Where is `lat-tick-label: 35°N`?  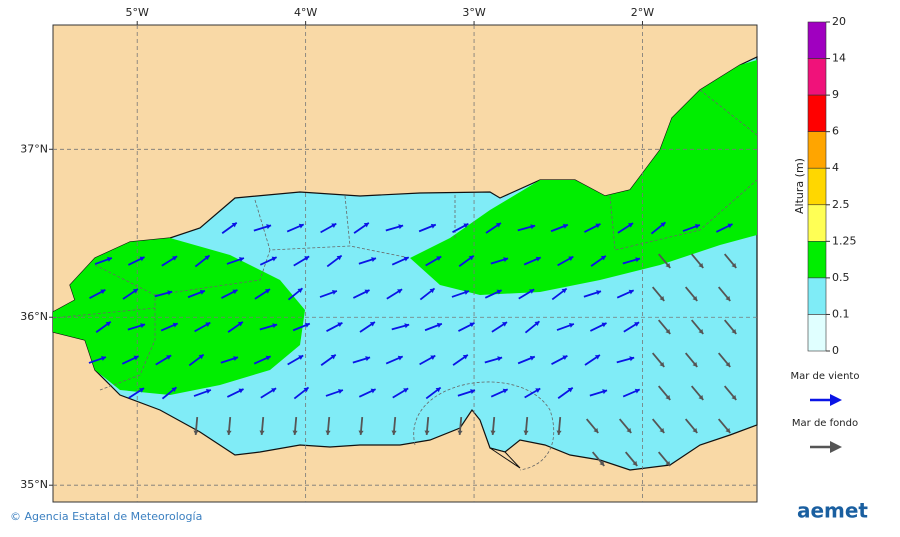
lat-tick-label: 35°N is located at coordinates (34, 484).